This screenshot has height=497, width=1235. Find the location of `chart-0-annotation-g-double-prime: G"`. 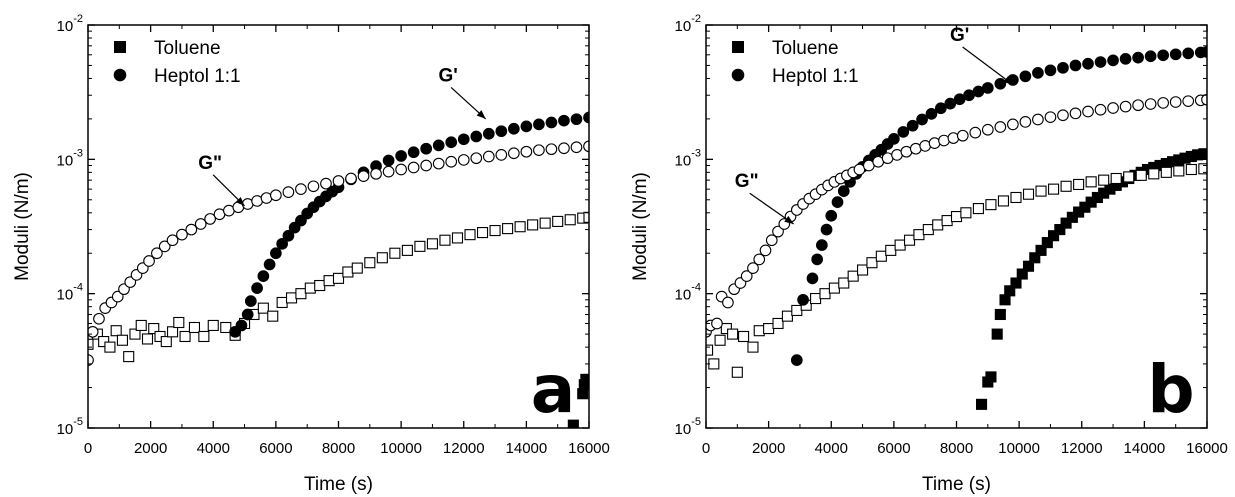

chart-0-annotation-g-double-prime: G" is located at coordinates (210, 163).